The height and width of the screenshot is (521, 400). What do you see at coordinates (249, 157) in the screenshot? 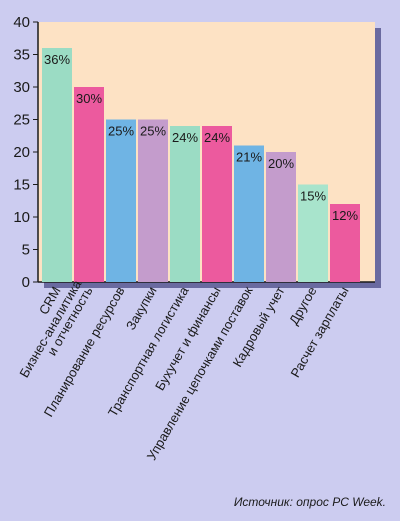
I see `bar-value-label: 21%` at bounding box center [249, 157].